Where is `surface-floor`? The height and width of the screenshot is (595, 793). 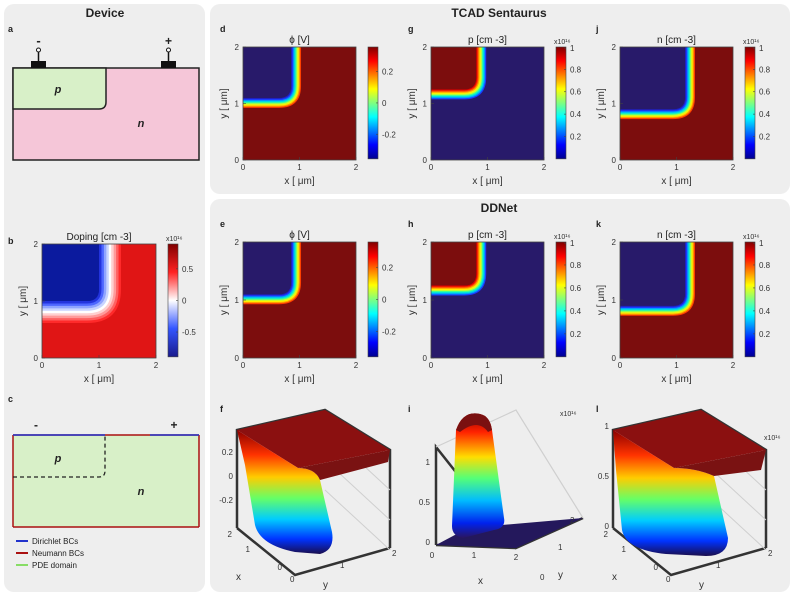 surface-floor is located at coordinates (509, 533).